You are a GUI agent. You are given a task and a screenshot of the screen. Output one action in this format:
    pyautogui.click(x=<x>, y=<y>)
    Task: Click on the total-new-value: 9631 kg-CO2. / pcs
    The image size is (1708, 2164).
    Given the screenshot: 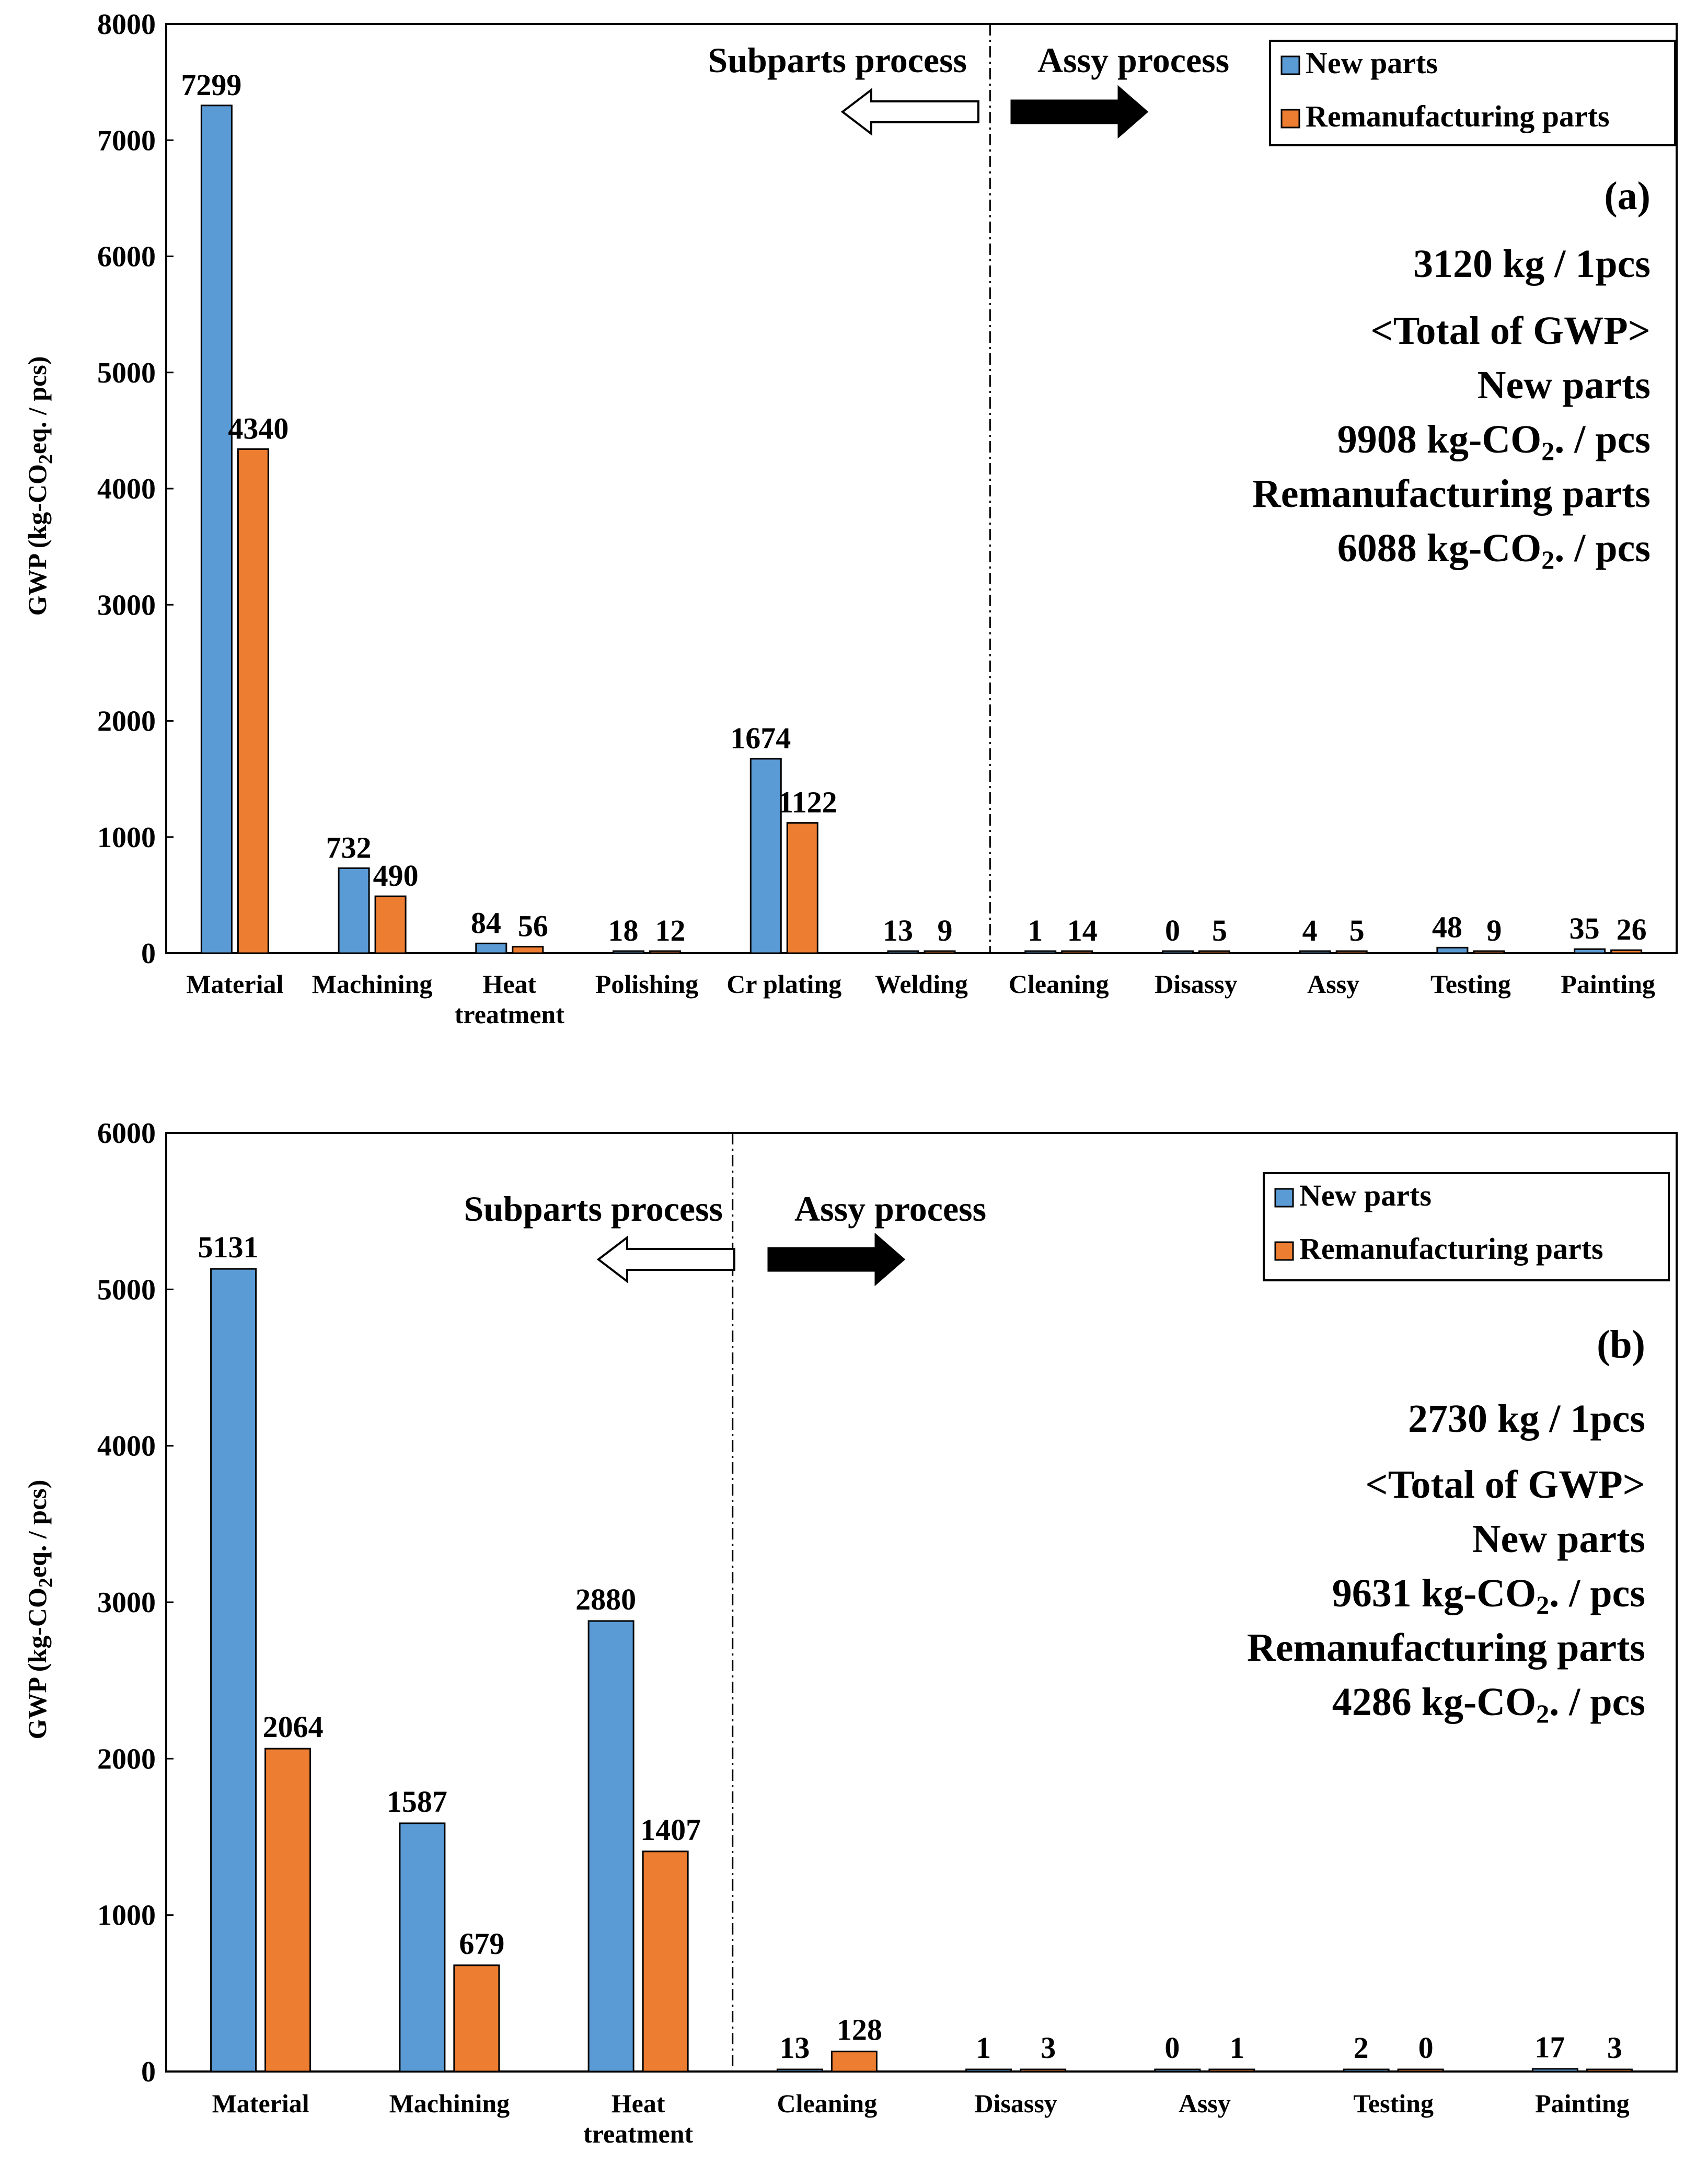 What is the action you would take?
    pyautogui.click(x=1488, y=1595)
    